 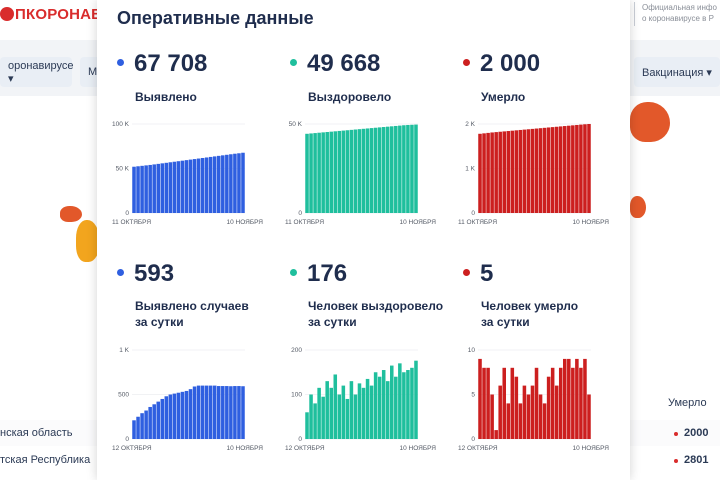 What do you see at coordinates (56, 14) in the screenshot?
I see `site-logo: ПКОРОНАВИ` at bounding box center [56, 14].